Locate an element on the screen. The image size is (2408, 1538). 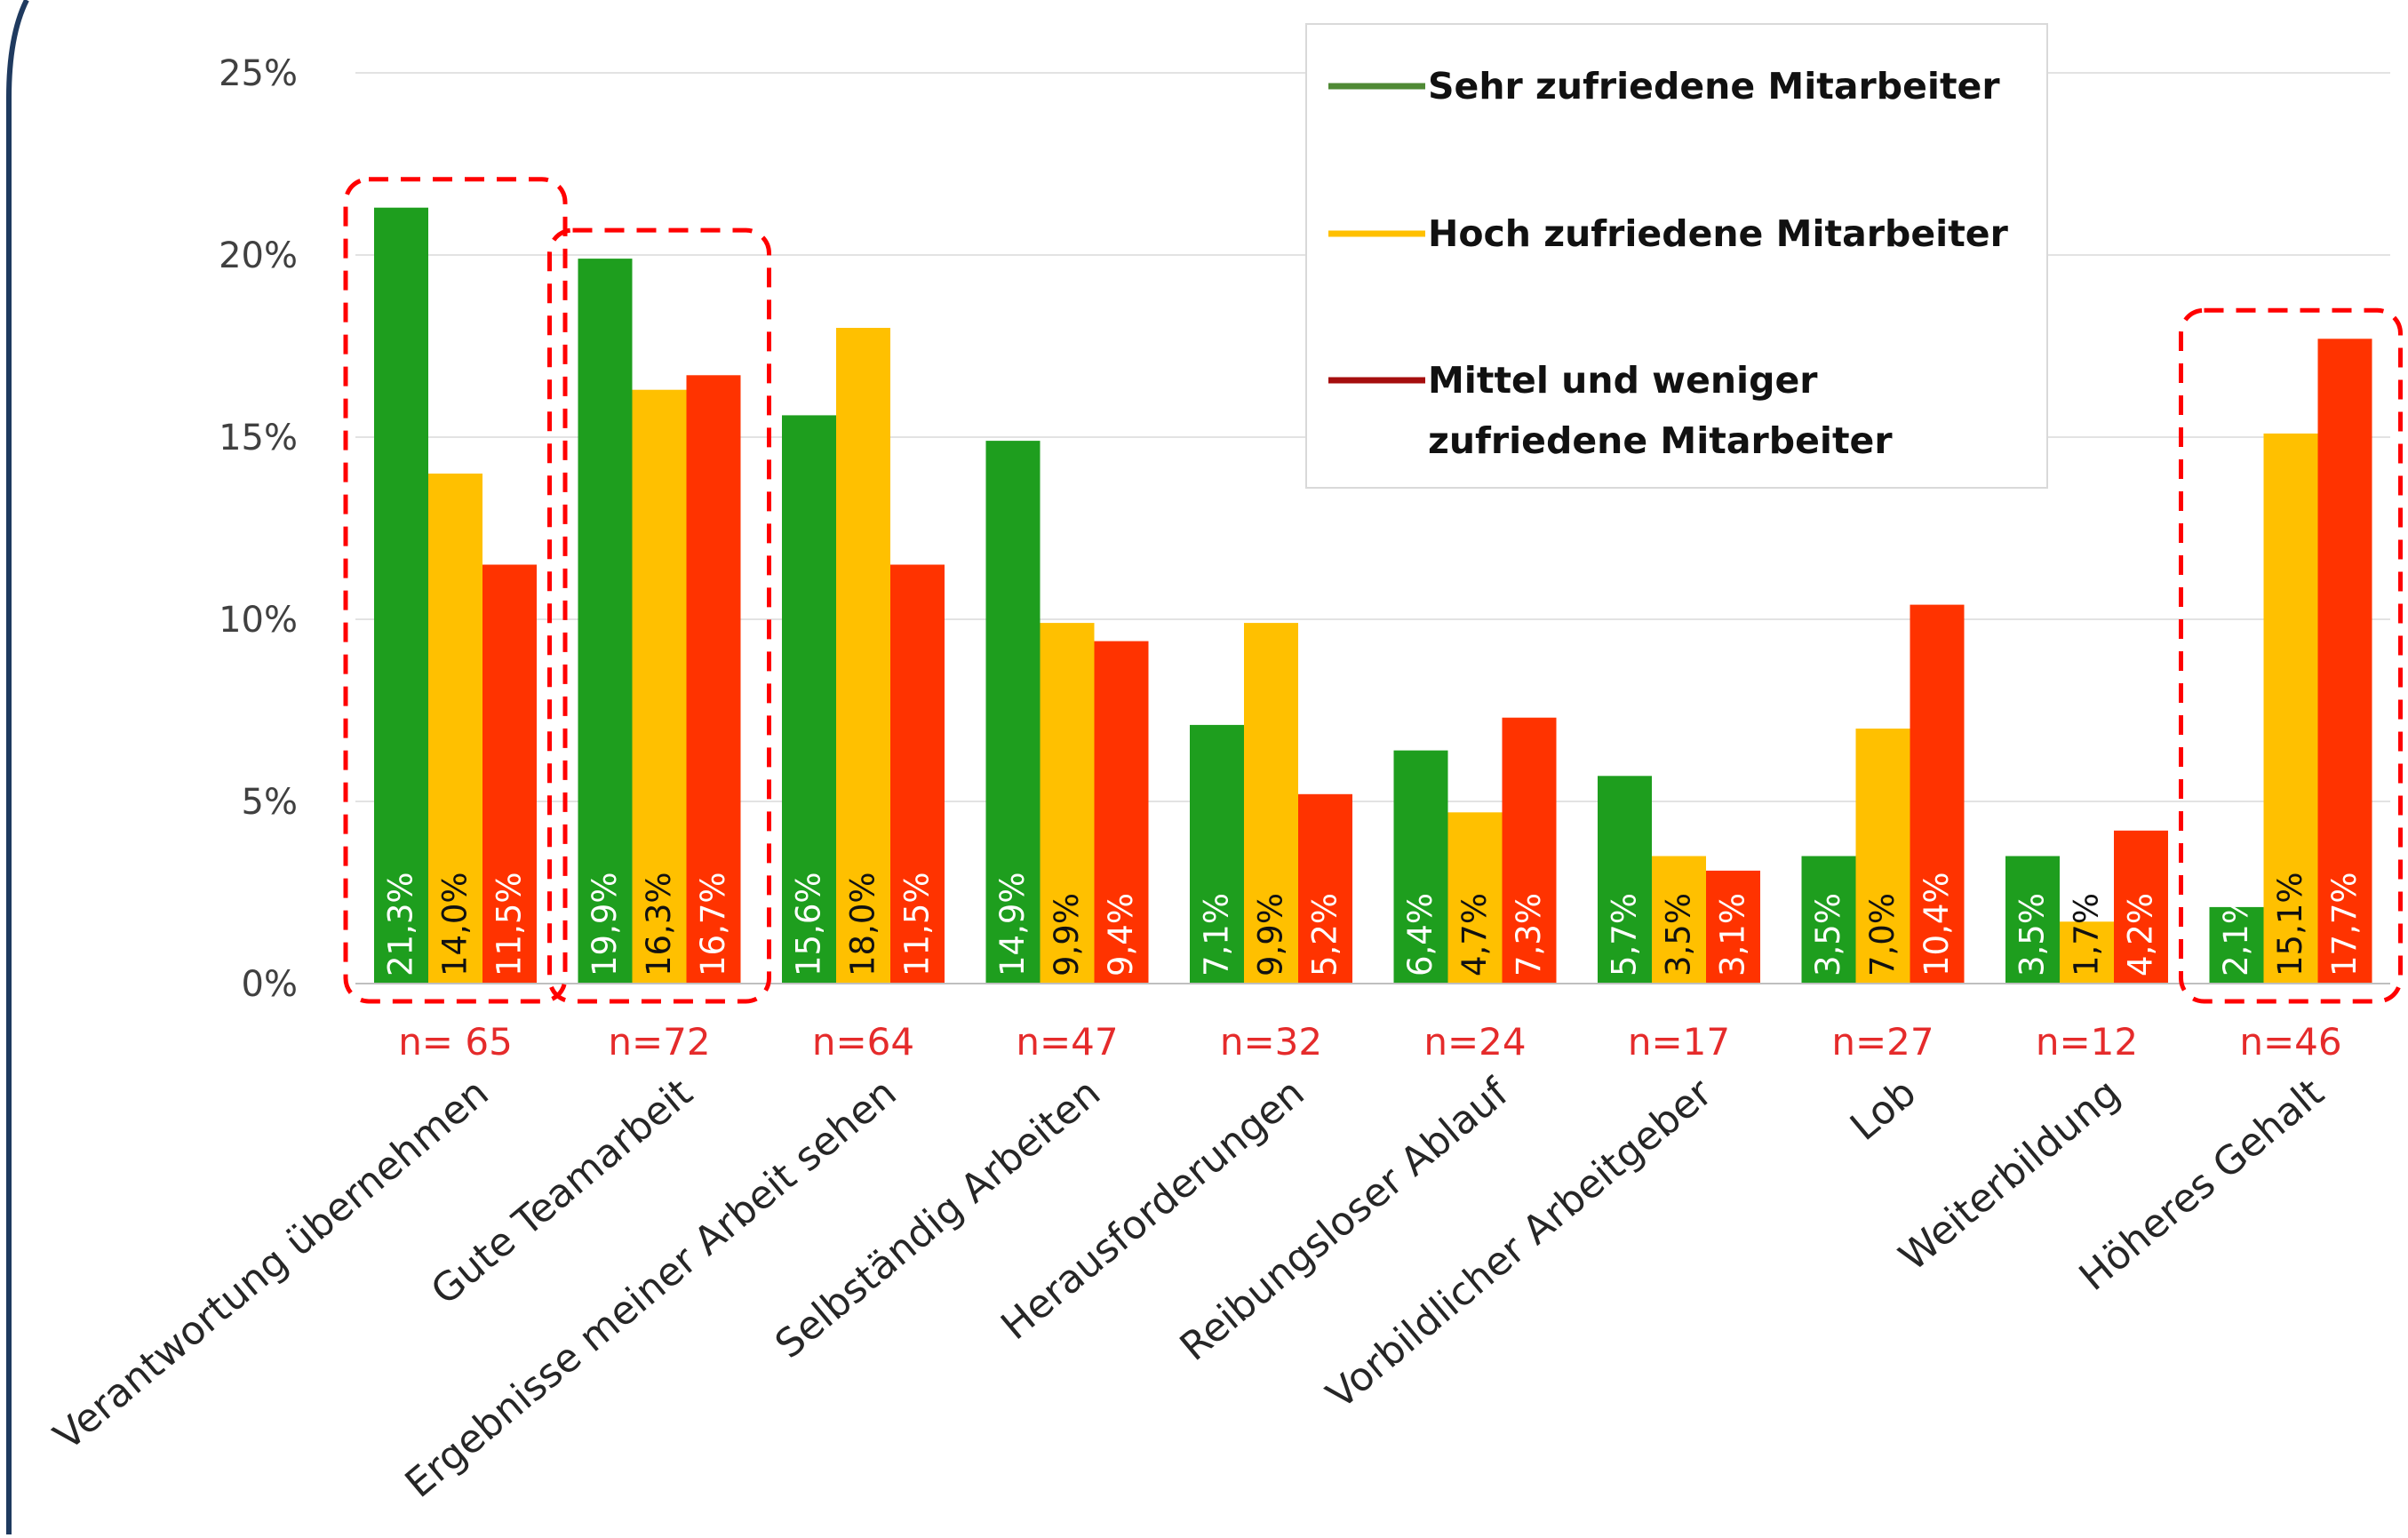
bar-value-label: 9,4% is located at coordinates (1121, 934).